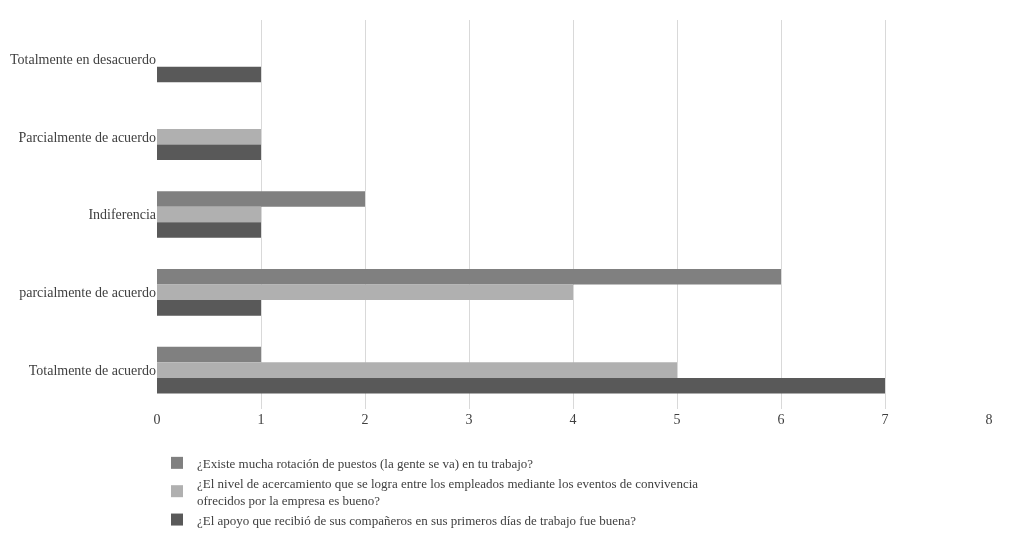 Image resolution: width=1009 pixels, height=545 pixels. What do you see at coordinates (83, 59) in the screenshot?
I see `y-tick-label: Totalmente en desacuerdo` at bounding box center [83, 59].